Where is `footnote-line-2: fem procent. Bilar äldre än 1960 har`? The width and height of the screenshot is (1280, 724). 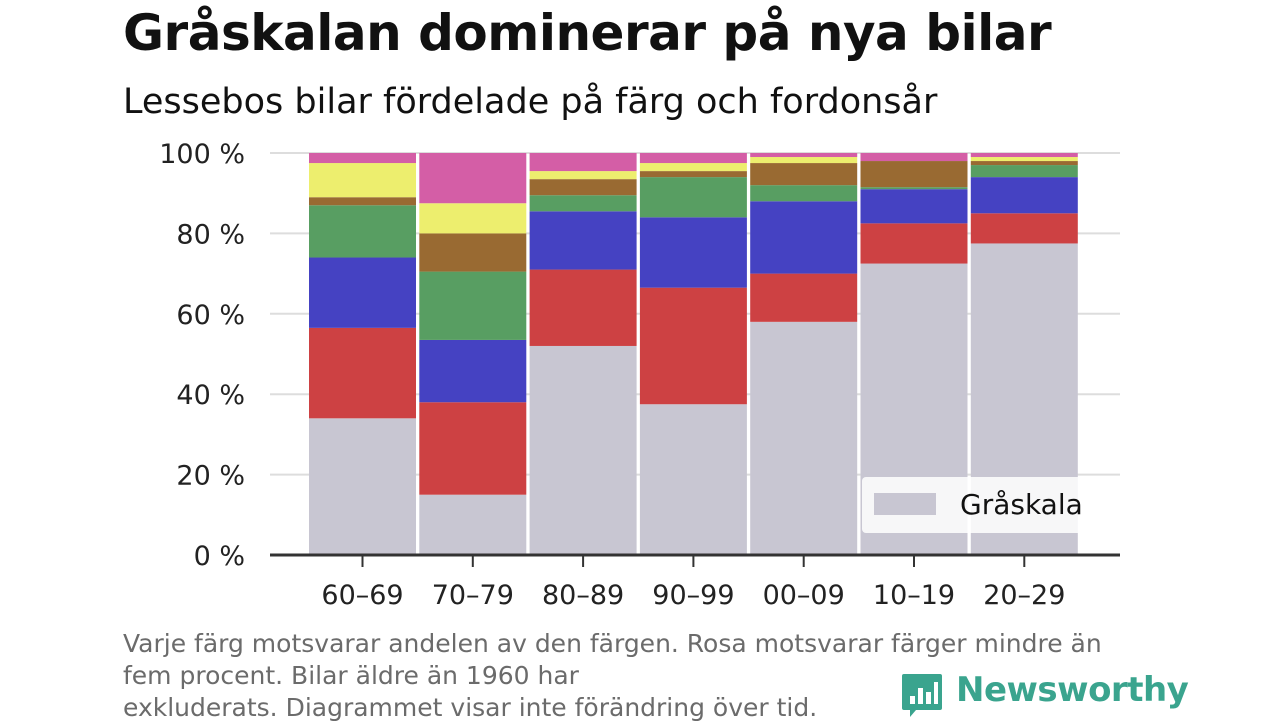 footnote-line-2: fem procent. Bilar äldre än 1960 har is located at coordinates (351, 675).